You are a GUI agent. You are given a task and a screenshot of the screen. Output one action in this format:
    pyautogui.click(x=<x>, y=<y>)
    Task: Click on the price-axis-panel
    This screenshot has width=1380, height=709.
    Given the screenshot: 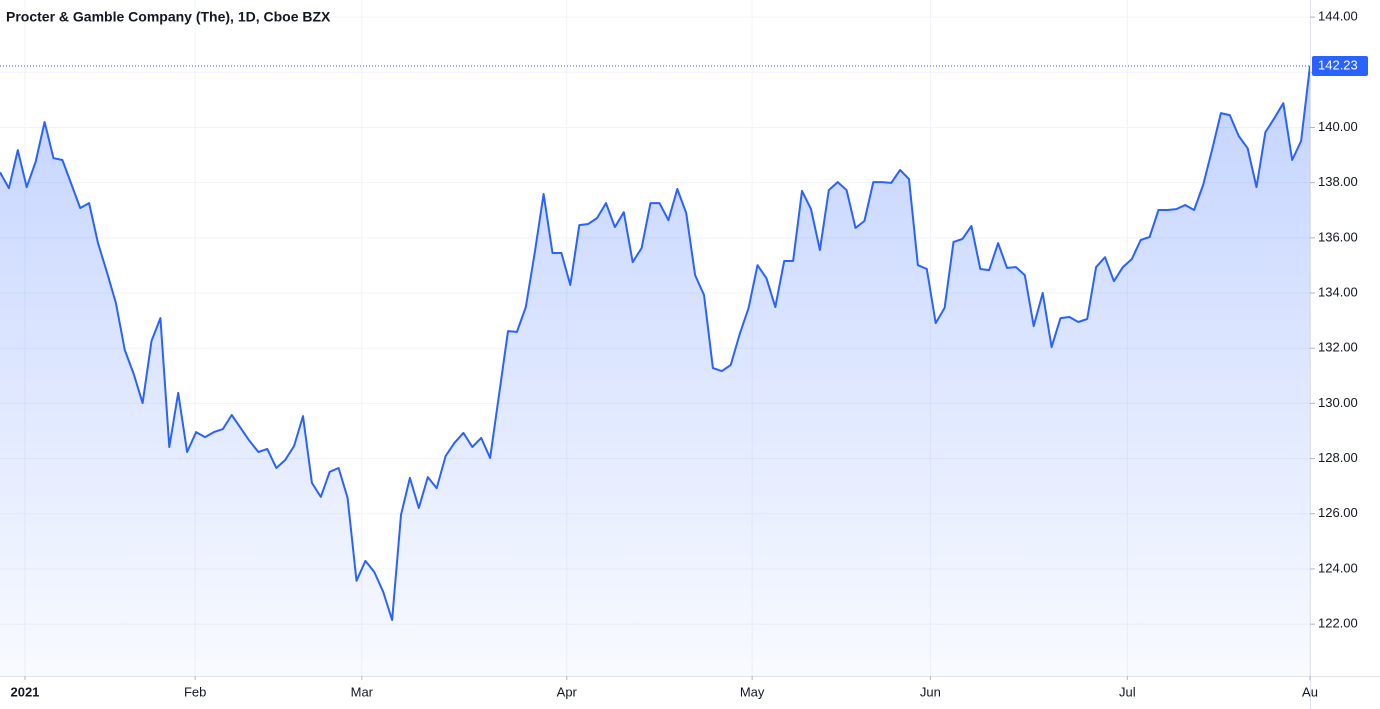 What is the action you would take?
    pyautogui.click(x=1345, y=354)
    